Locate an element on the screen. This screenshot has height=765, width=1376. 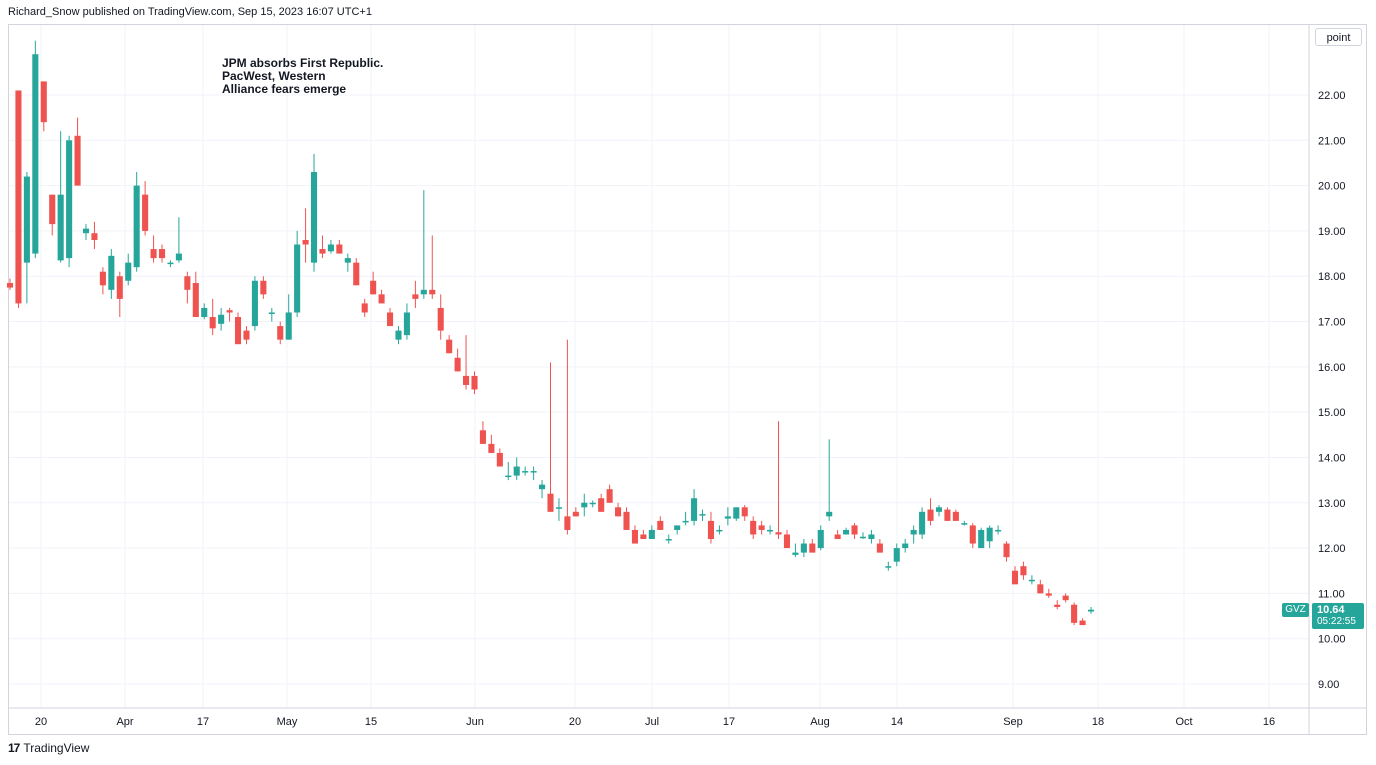
last-price-tag: 10.64 05:22:55 is located at coordinates (1338, 616).